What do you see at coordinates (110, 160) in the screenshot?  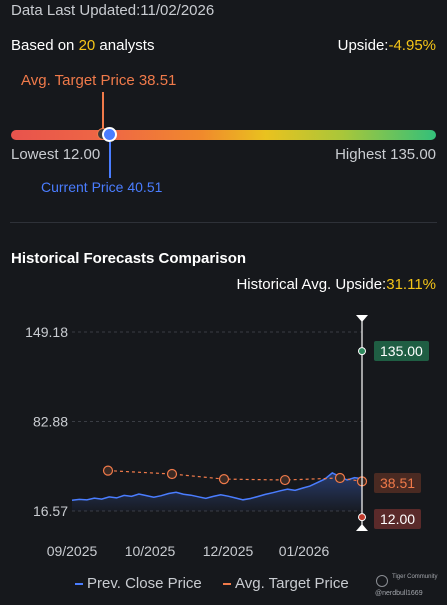 I see `current-price-pointer` at bounding box center [110, 160].